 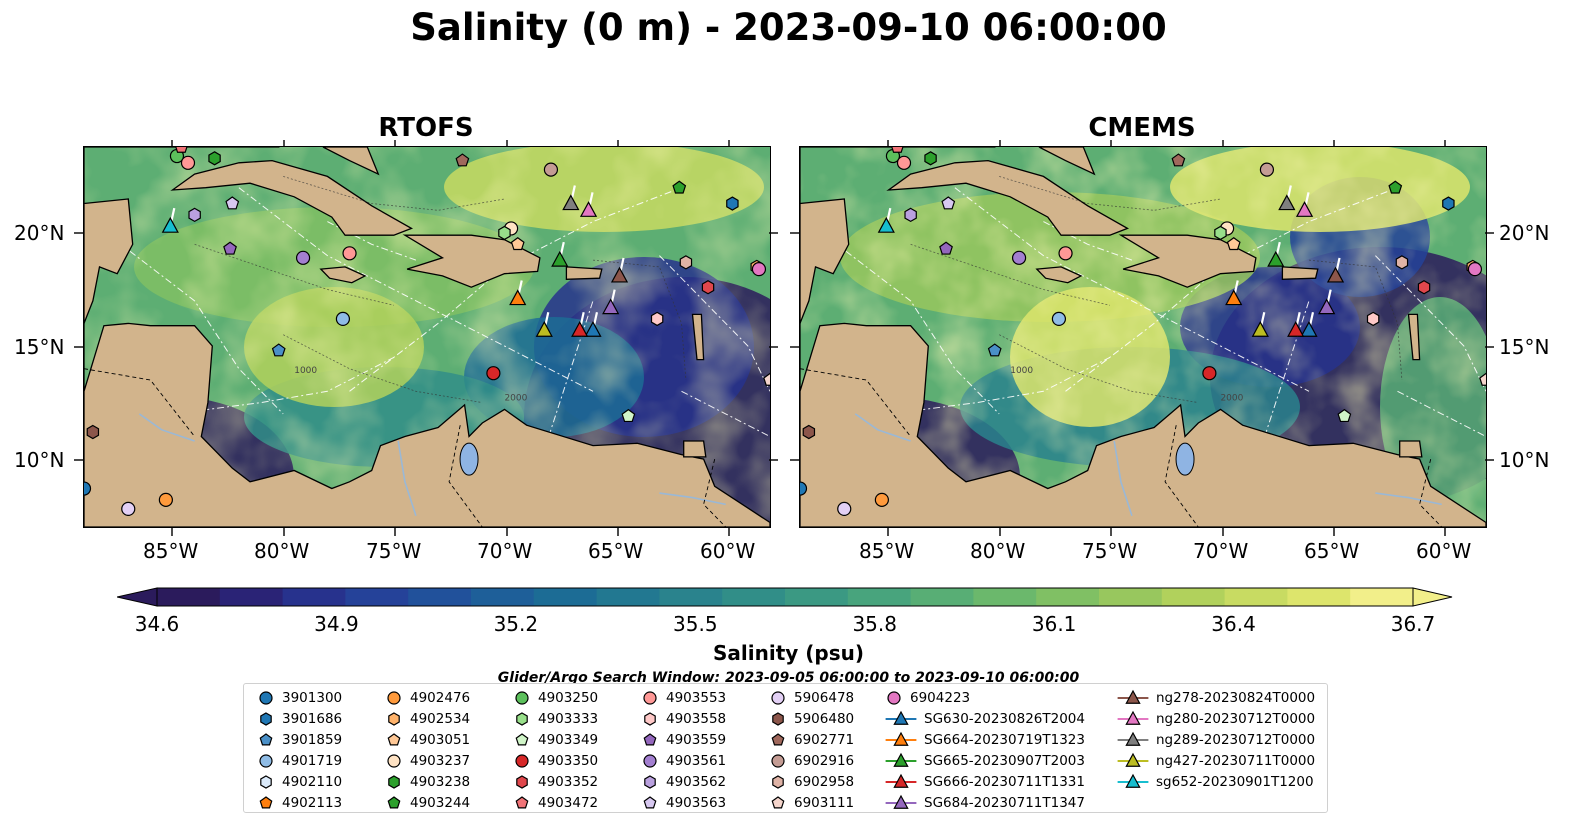 What do you see at coordinates (299, 803) in the screenshot?
I see `legend-item: 4902113` at bounding box center [299, 803].